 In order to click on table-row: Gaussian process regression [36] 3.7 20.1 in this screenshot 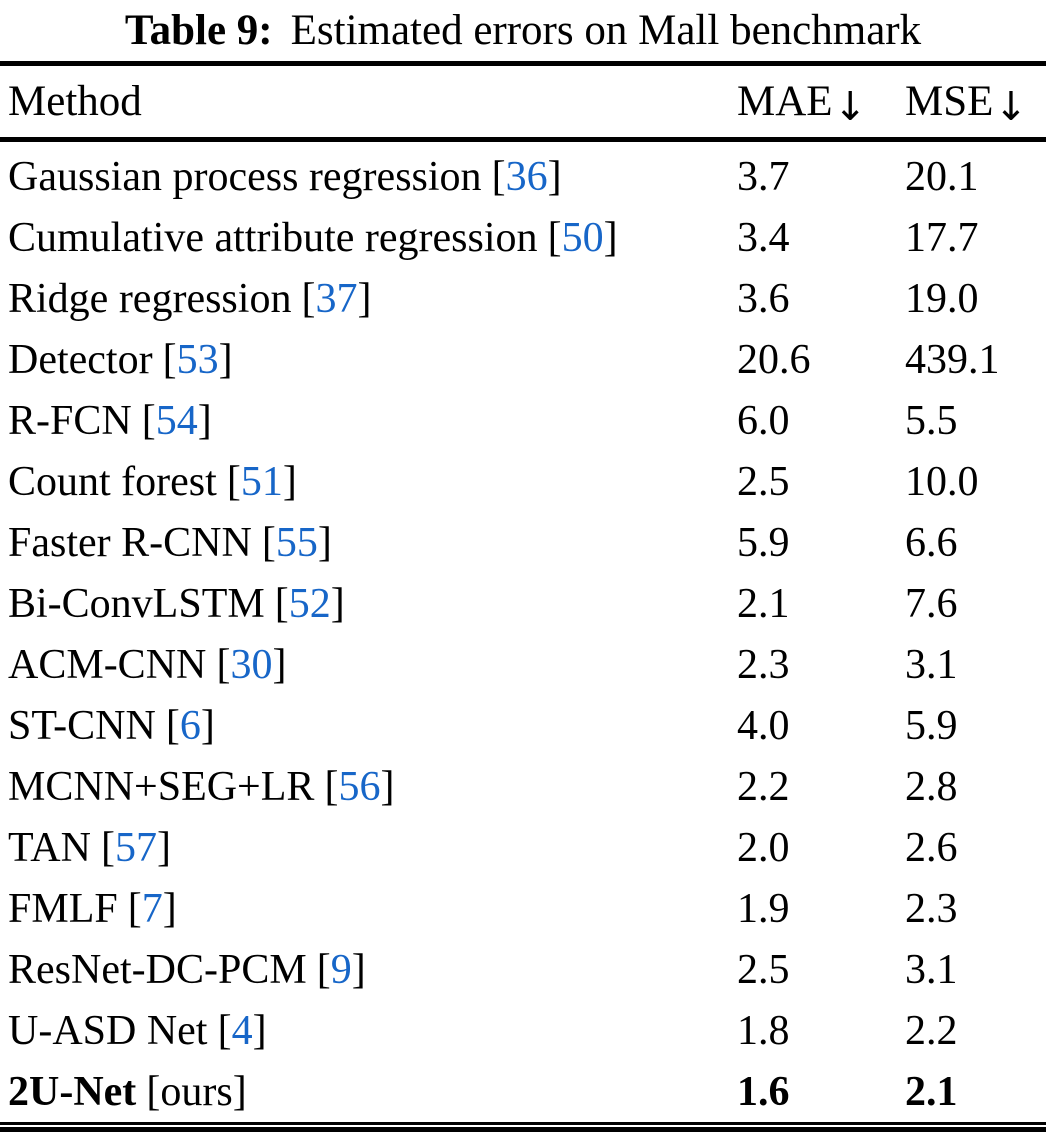, I will do `click(523, 176)`.